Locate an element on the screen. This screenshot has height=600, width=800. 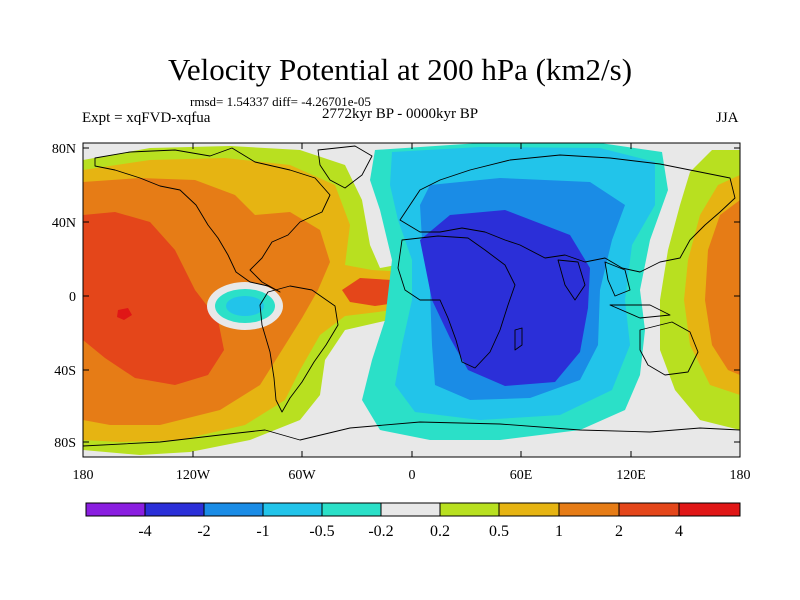
coastline-australia is located at coordinates (669, 348).